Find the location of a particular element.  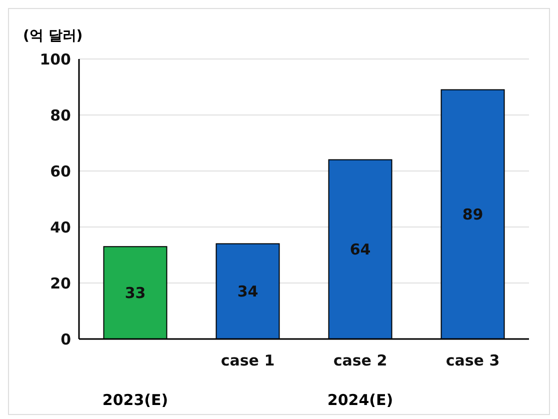

text: 2023(E) is located at coordinates (135, 400).